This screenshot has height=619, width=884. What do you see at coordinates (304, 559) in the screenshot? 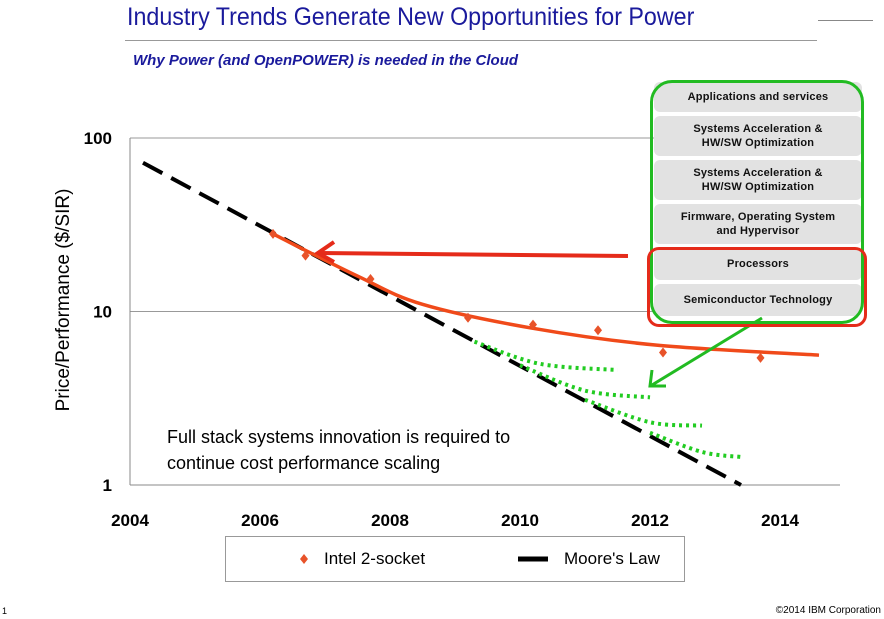
I see `diamond-marker-icon` at bounding box center [304, 559].